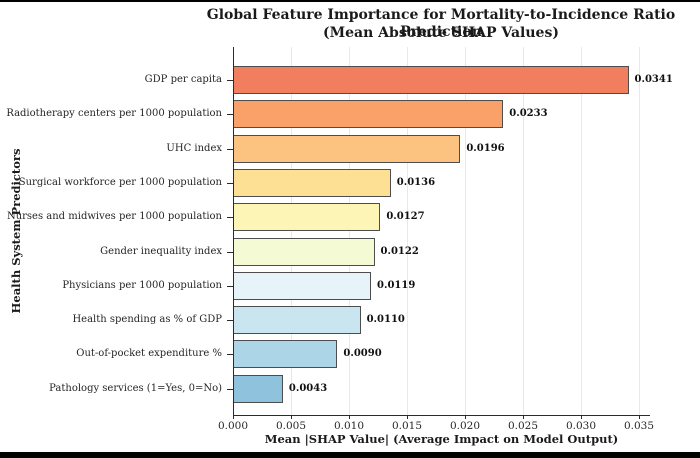  What do you see at coordinates (465, 426) in the screenshot?
I see `x-tick-label: 0.020` at bounding box center [465, 426].